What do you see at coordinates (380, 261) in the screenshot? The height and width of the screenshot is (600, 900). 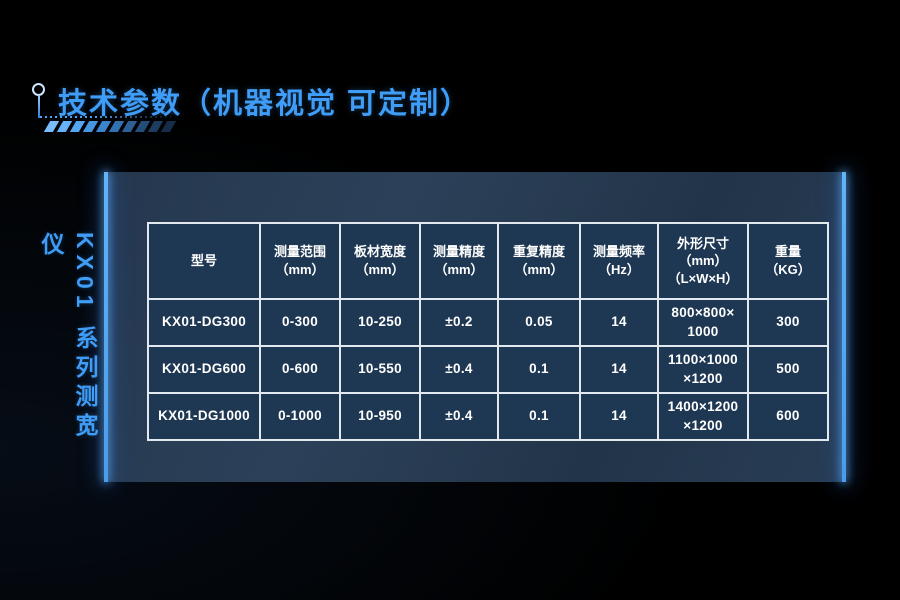 I see `header-board-width: 板材宽度 （mm）` at bounding box center [380, 261].